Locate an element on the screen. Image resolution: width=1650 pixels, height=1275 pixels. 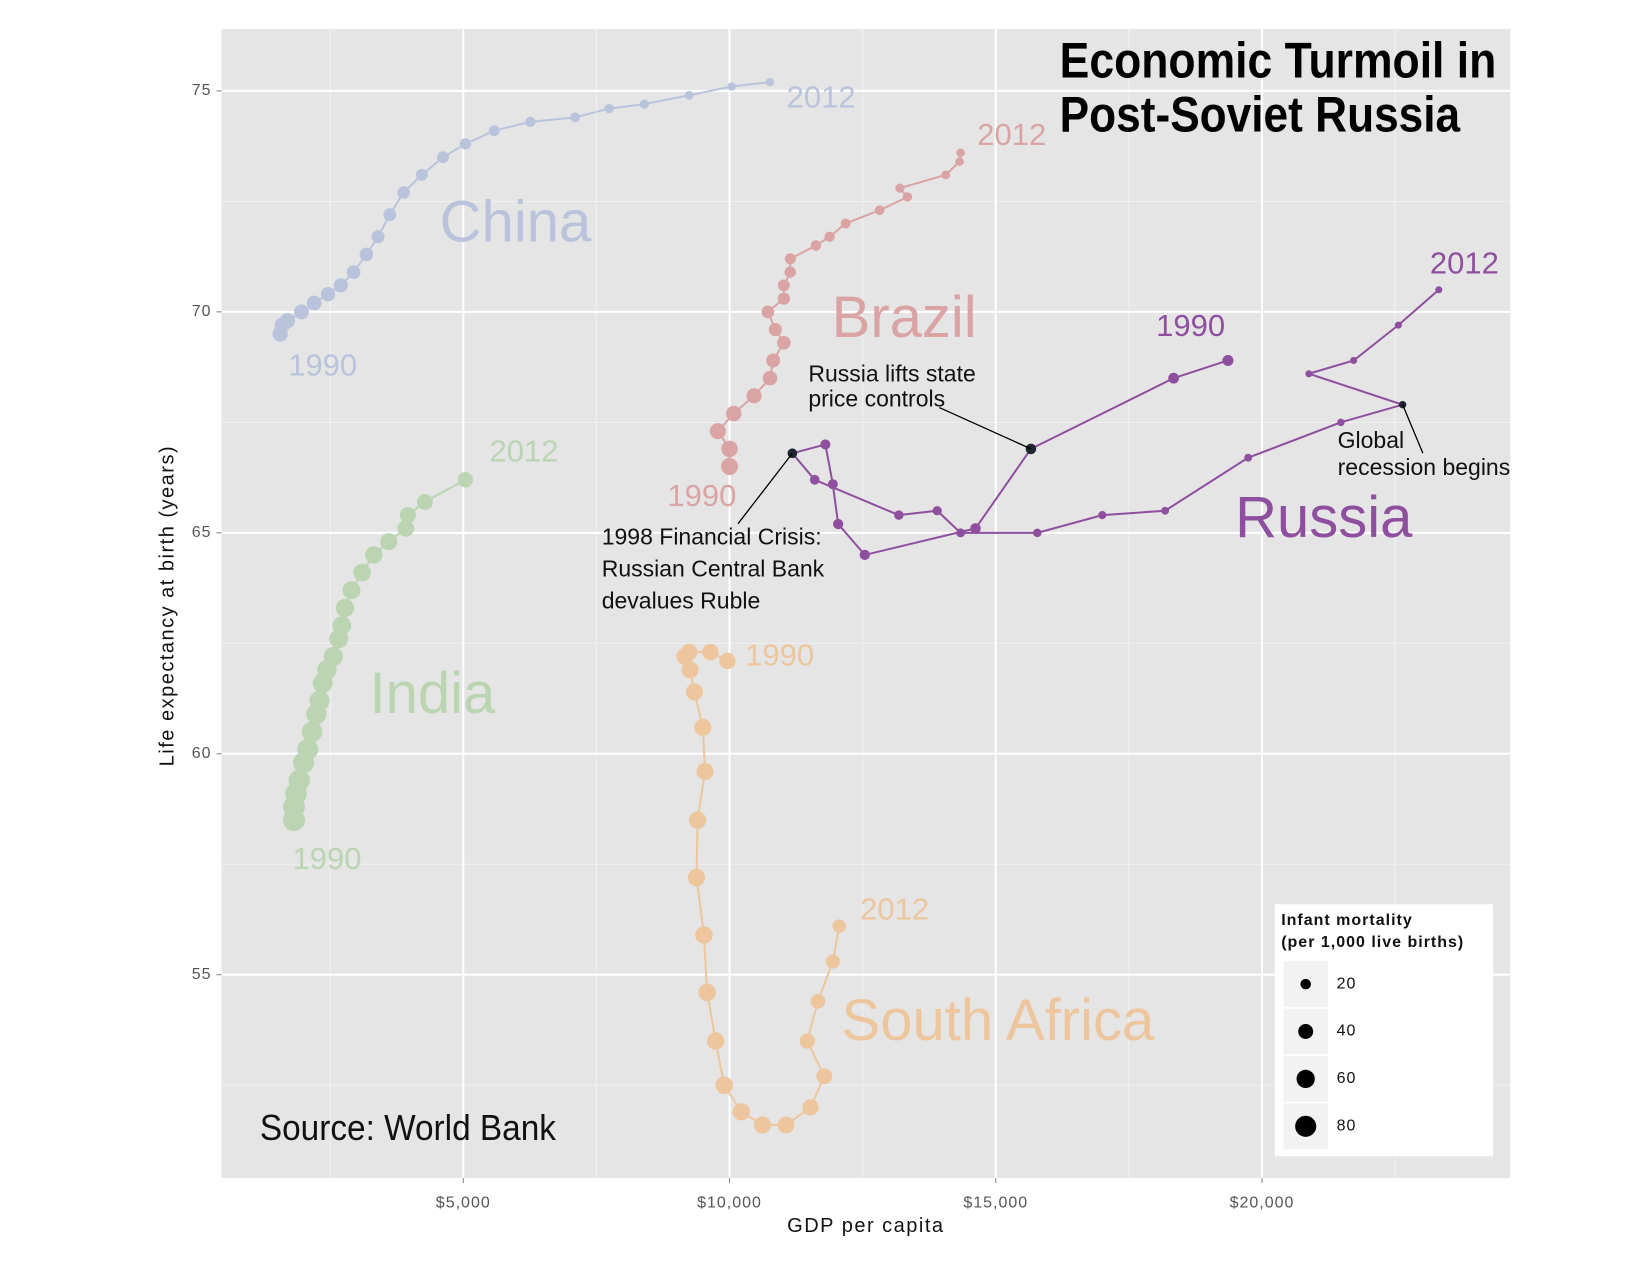
annotation-text: Russia lifts state is located at coordinates (891, 373).